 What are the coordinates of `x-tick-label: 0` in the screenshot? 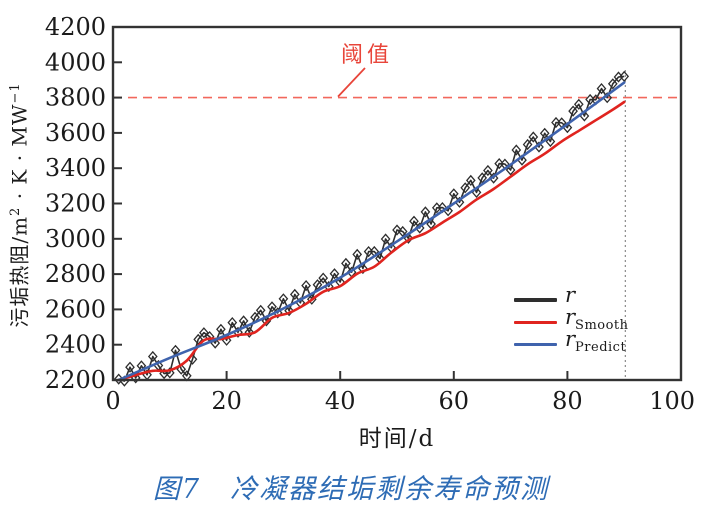 It's located at (112, 401).